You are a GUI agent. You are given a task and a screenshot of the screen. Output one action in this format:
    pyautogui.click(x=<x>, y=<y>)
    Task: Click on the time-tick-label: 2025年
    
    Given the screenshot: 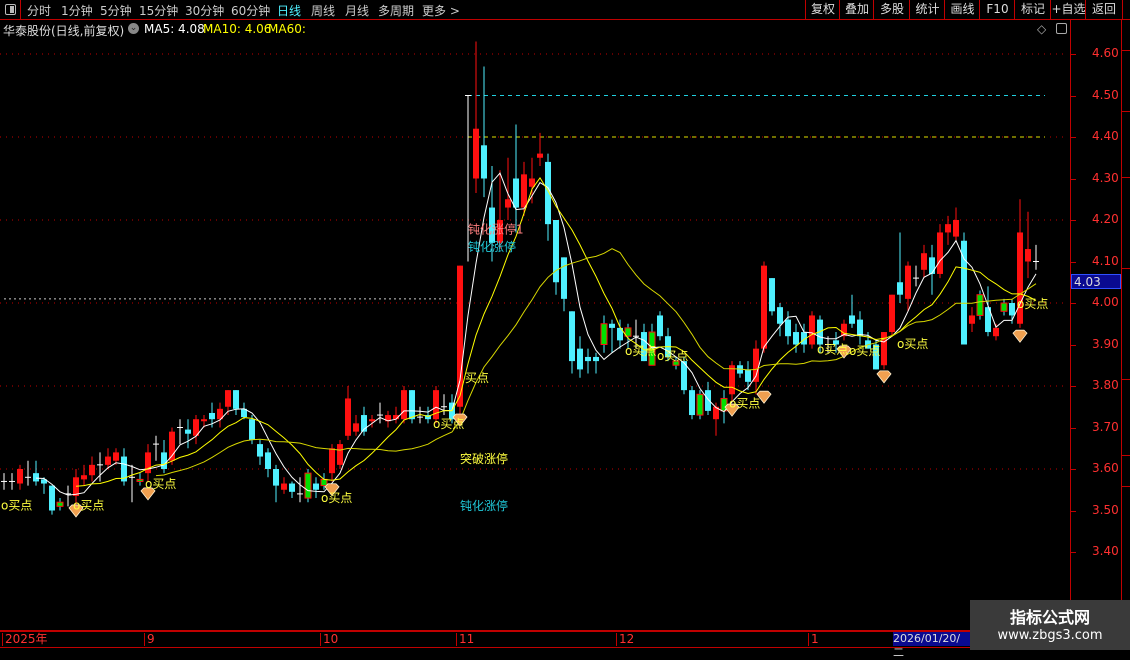 What is the action you would take?
    pyautogui.click(x=25, y=639)
    